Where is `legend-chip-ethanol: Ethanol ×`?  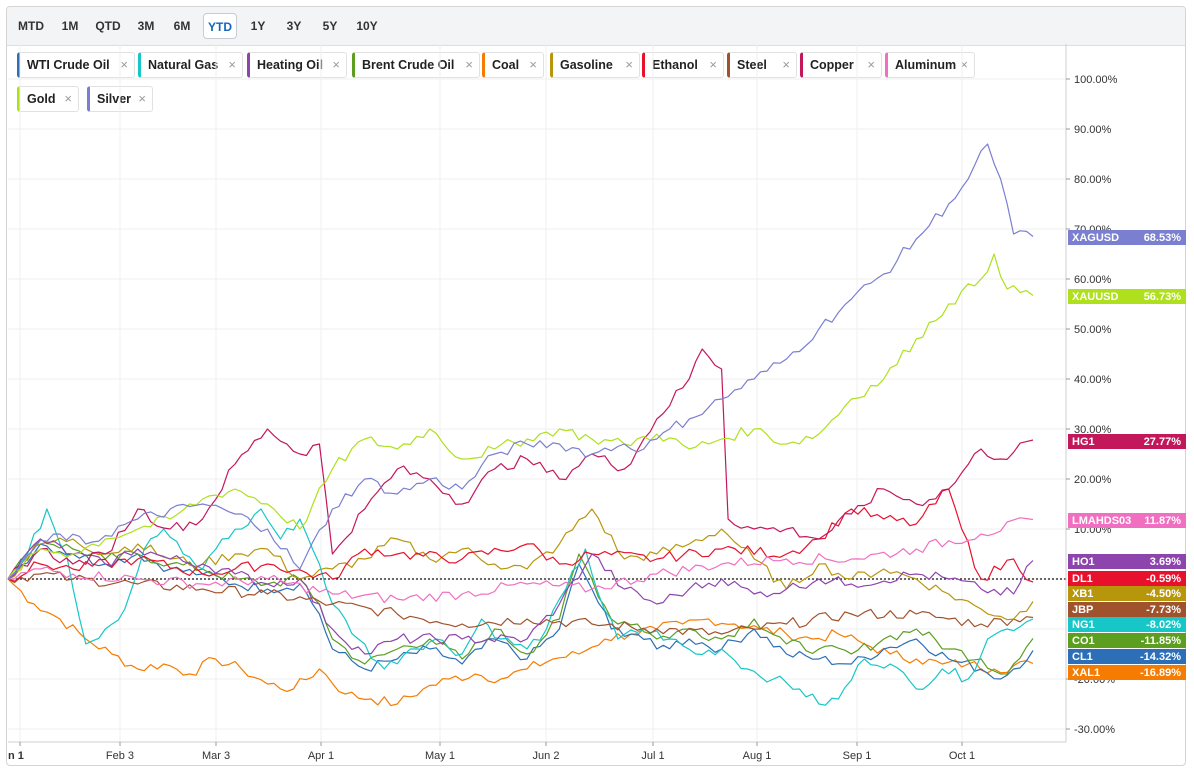
legend-chip-ethanol: Ethanol × is located at coordinates (683, 65).